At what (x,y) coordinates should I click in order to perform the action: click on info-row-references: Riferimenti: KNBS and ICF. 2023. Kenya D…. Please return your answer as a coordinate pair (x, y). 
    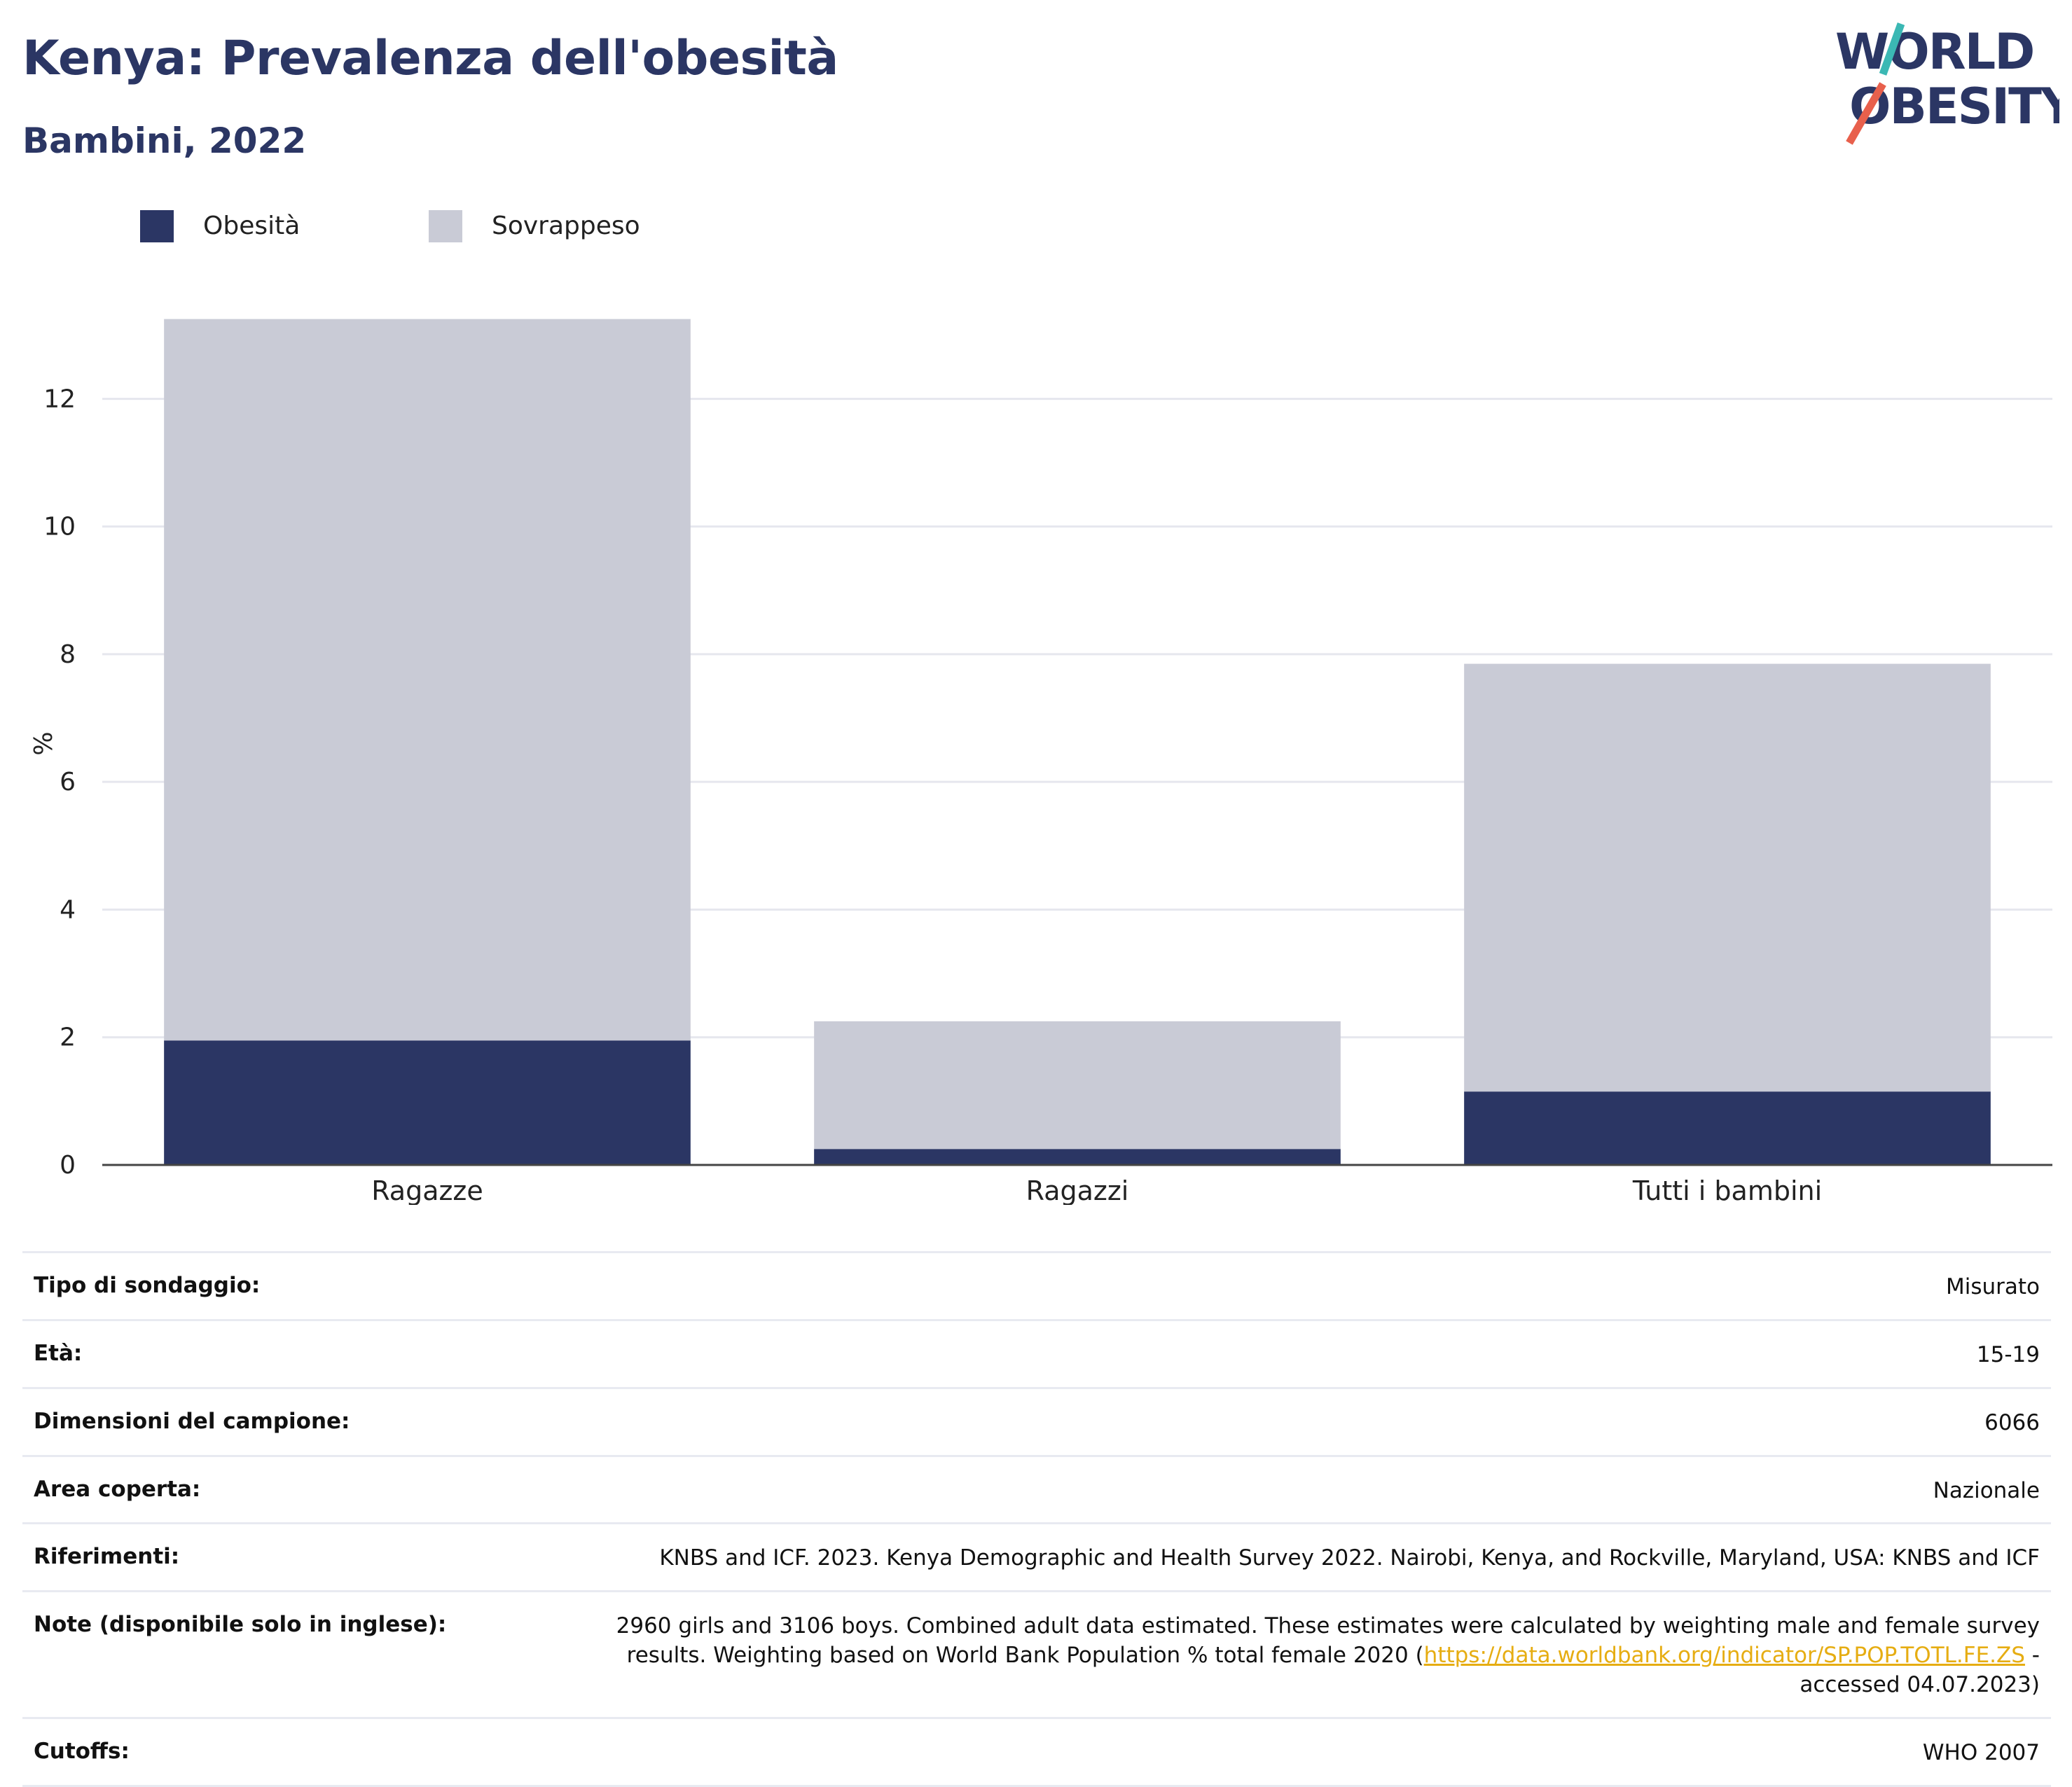
    Looking at the image, I should click on (1037, 1557).